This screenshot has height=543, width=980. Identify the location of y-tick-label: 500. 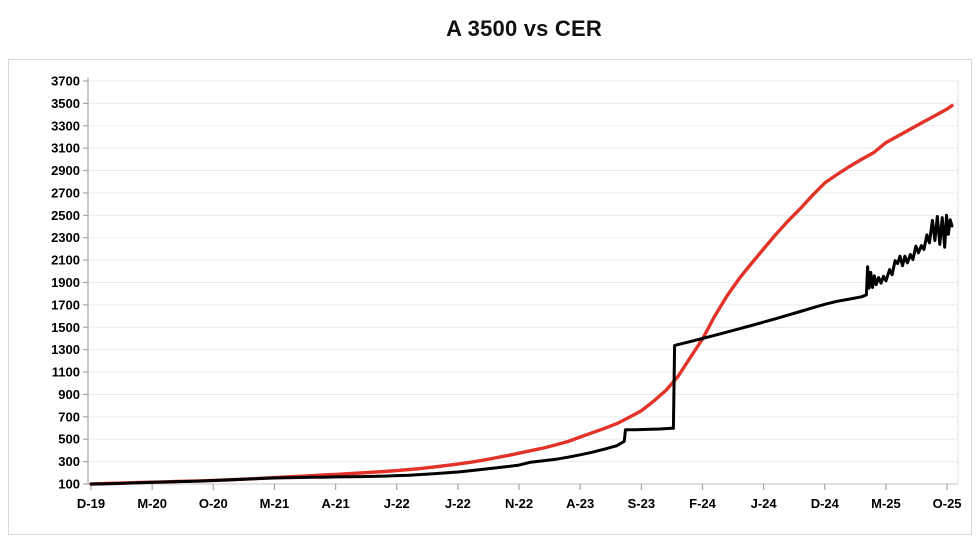
(69, 439).